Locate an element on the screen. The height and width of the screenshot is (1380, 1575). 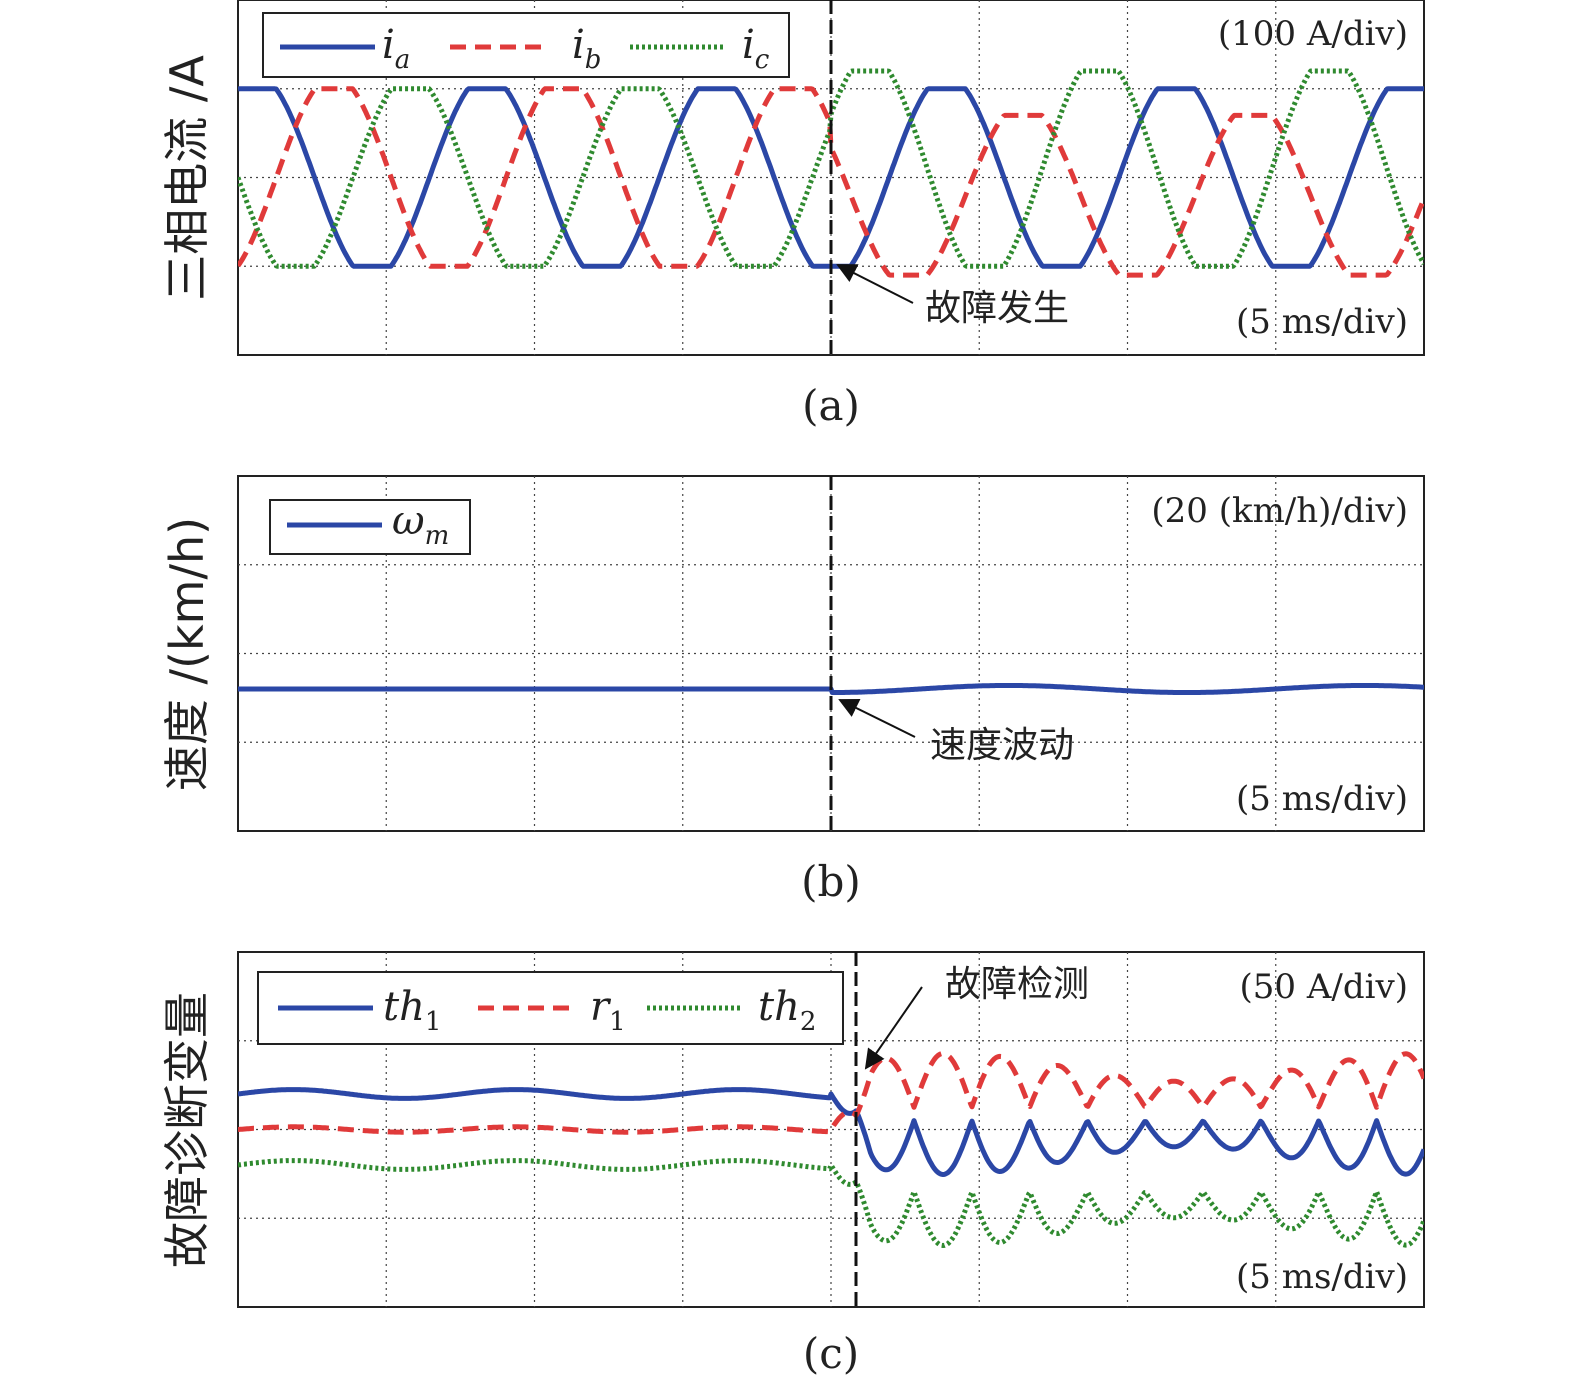
y-axis-label-a: 三相电流 /A is located at coordinates (187, 178).